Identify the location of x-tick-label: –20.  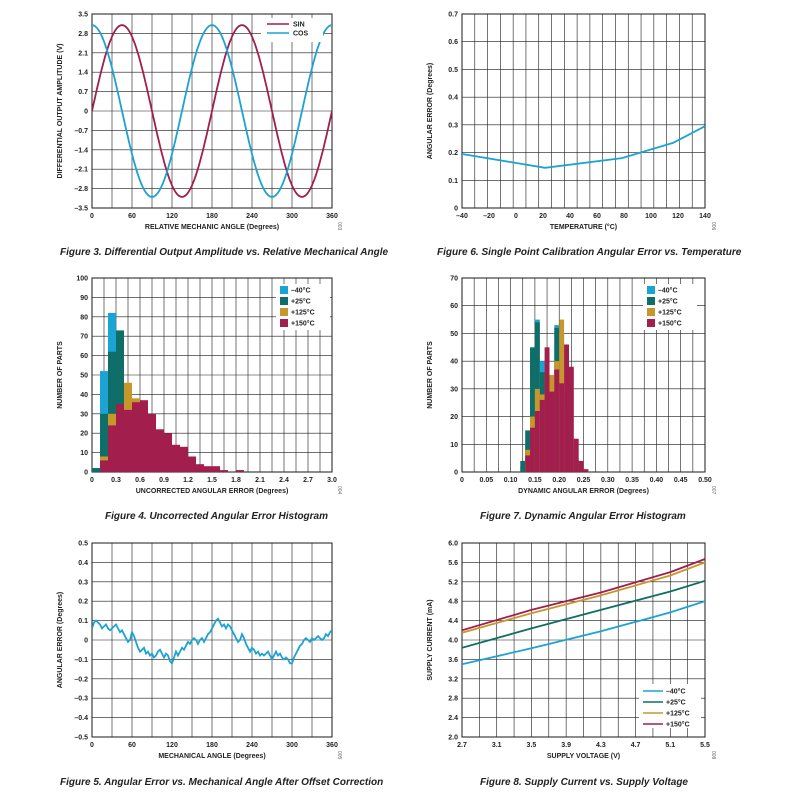
(489, 216).